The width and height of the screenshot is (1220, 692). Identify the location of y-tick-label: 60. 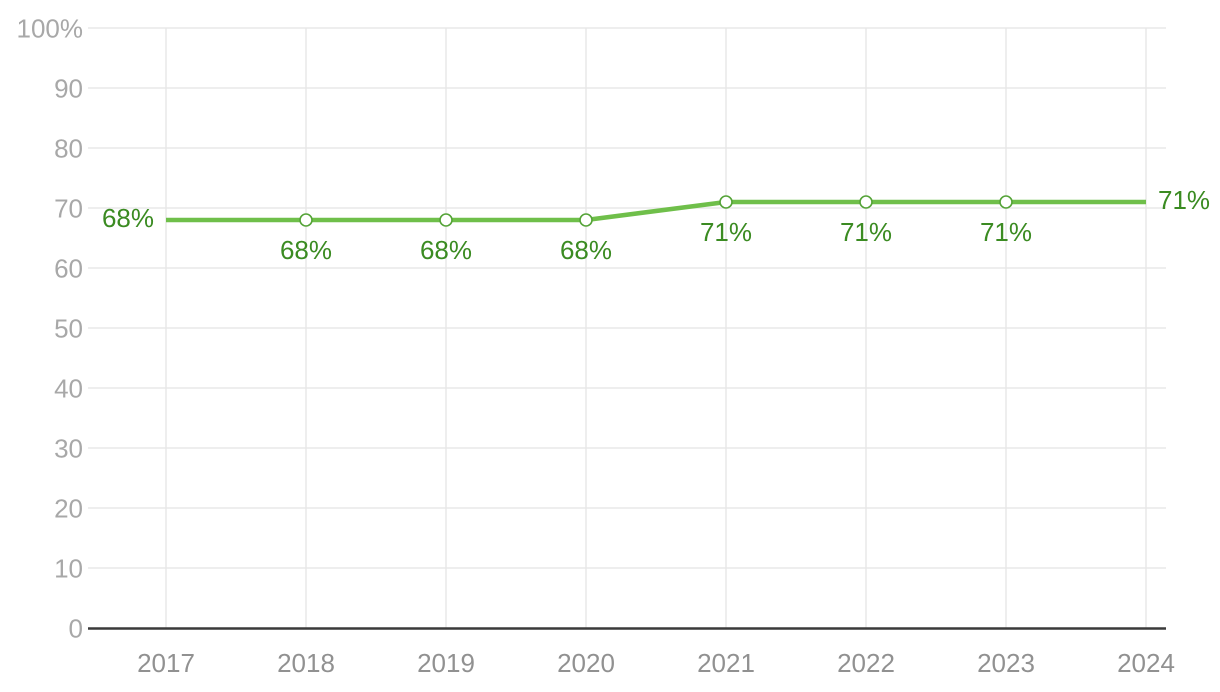
(68, 269).